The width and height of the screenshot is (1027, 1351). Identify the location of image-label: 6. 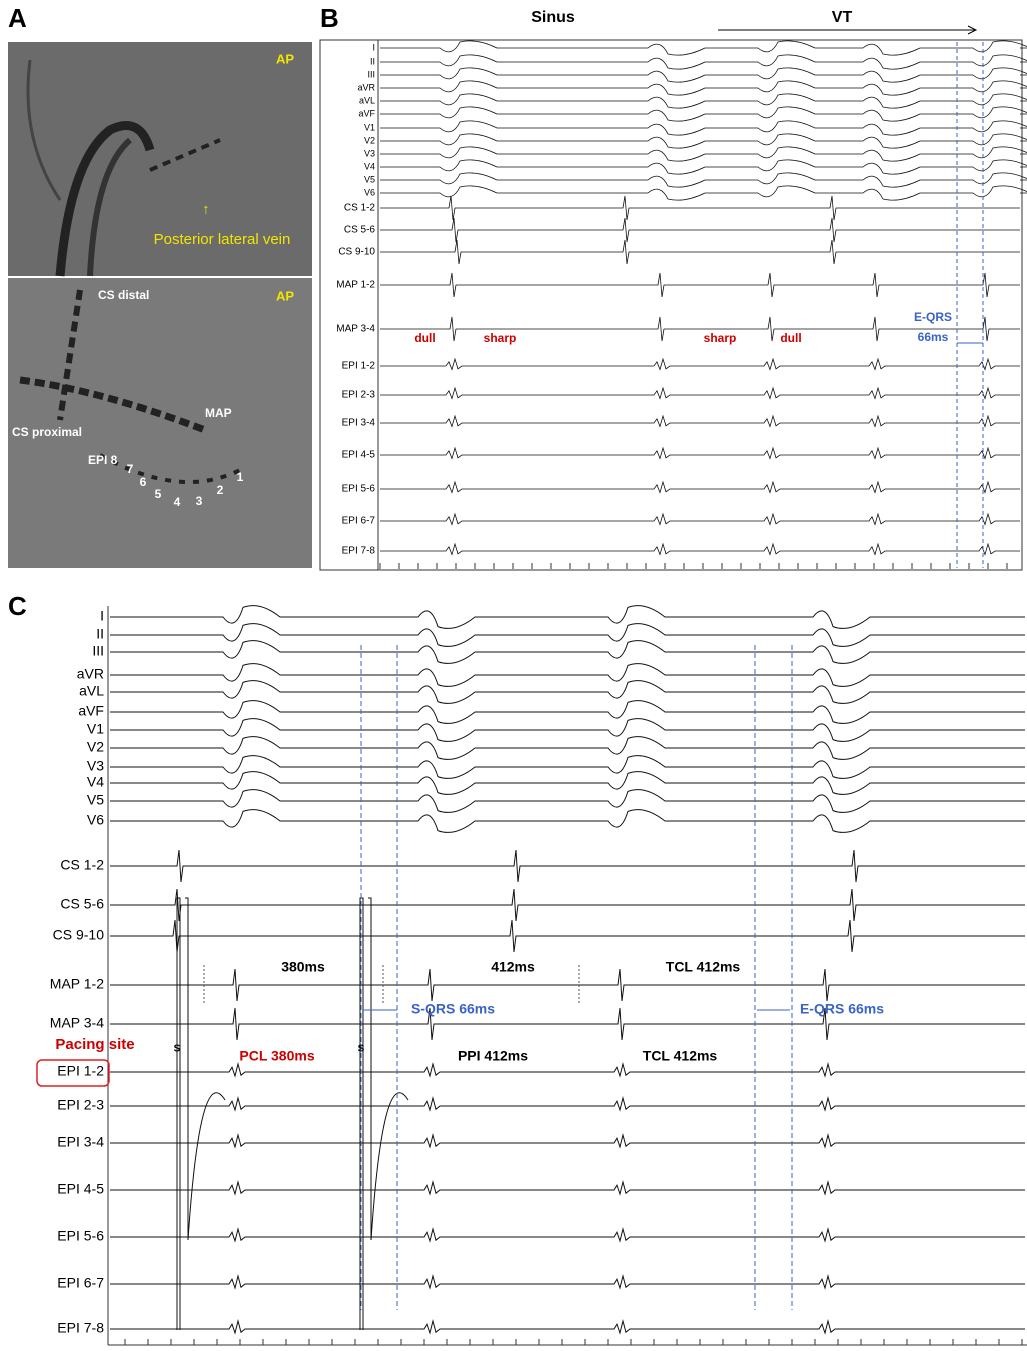
(143, 482).